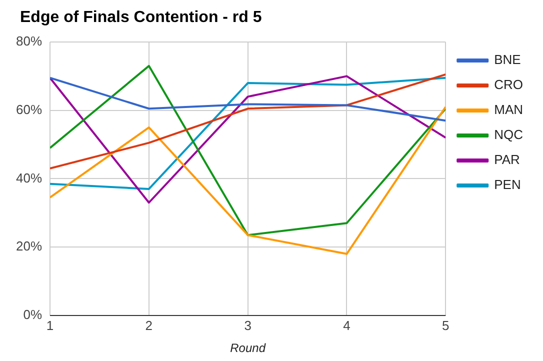 Image resolution: width=543 pixels, height=361 pixels. Describe the element at coordinates (508, 110) in the screenshot. I see `legend-label: MAN` at that location.